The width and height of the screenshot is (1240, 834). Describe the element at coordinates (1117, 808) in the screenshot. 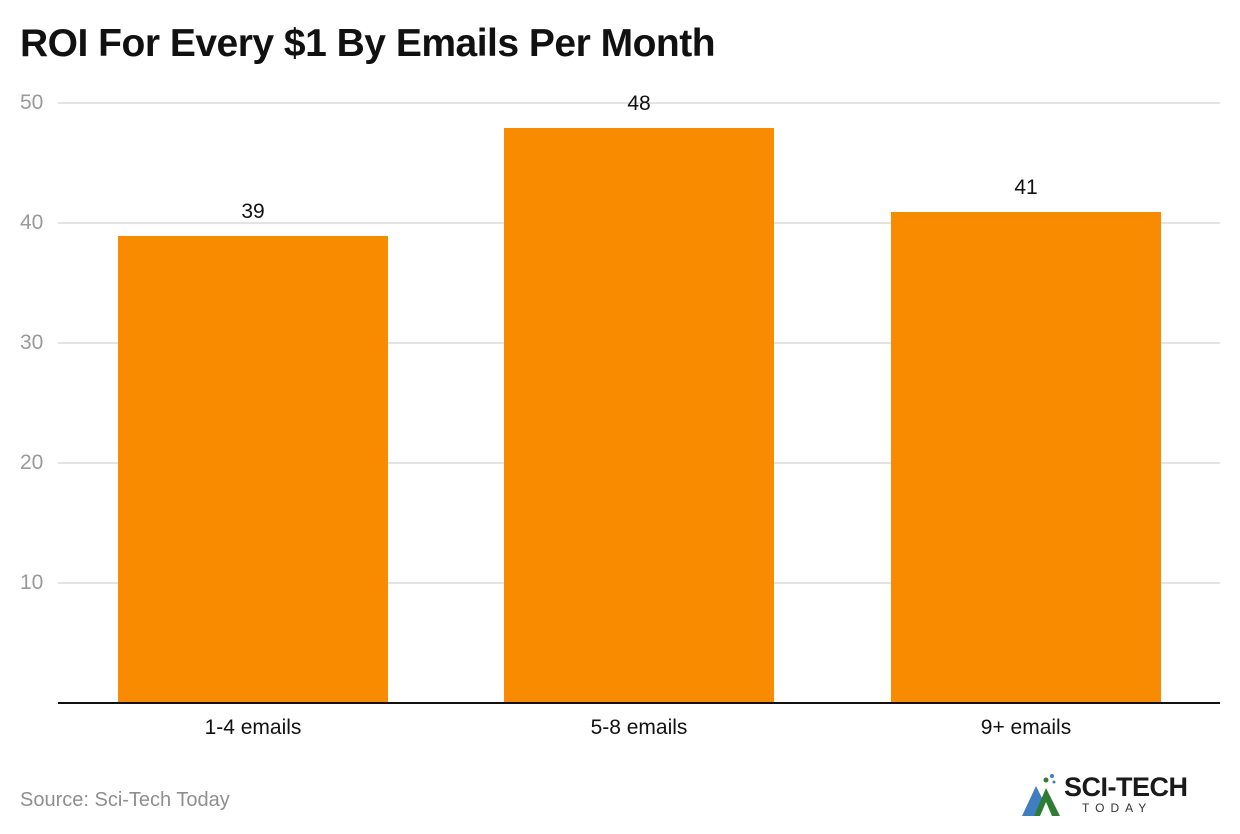

I see `logo-subtitle: TODAY` at that location.